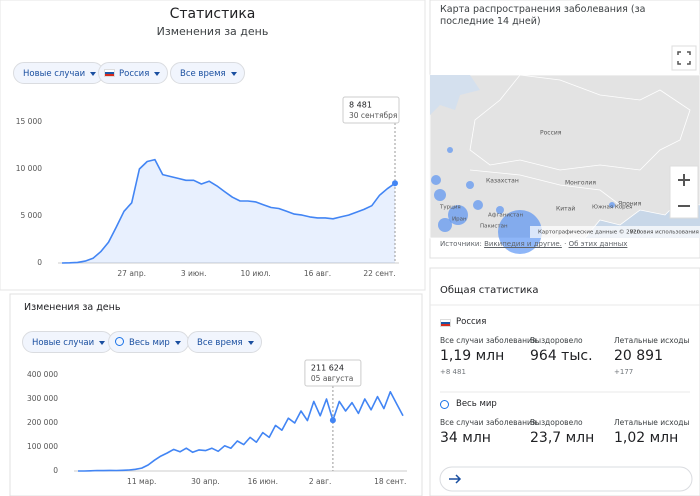 This screenshot has height=496, width=700. I want to click on map-label: Казахстан, so click(502, 181).